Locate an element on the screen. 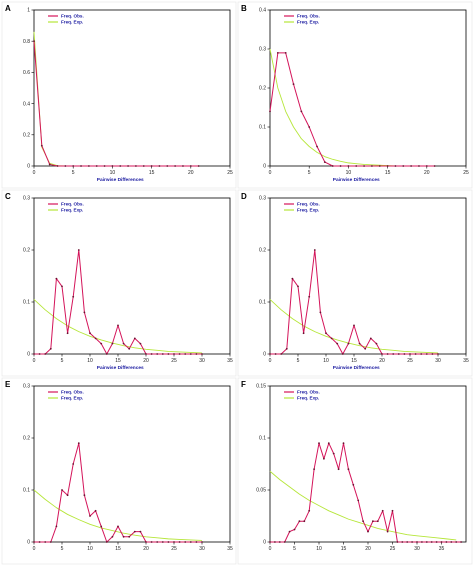  panel-letter: C is located at coordinates (8, 196).